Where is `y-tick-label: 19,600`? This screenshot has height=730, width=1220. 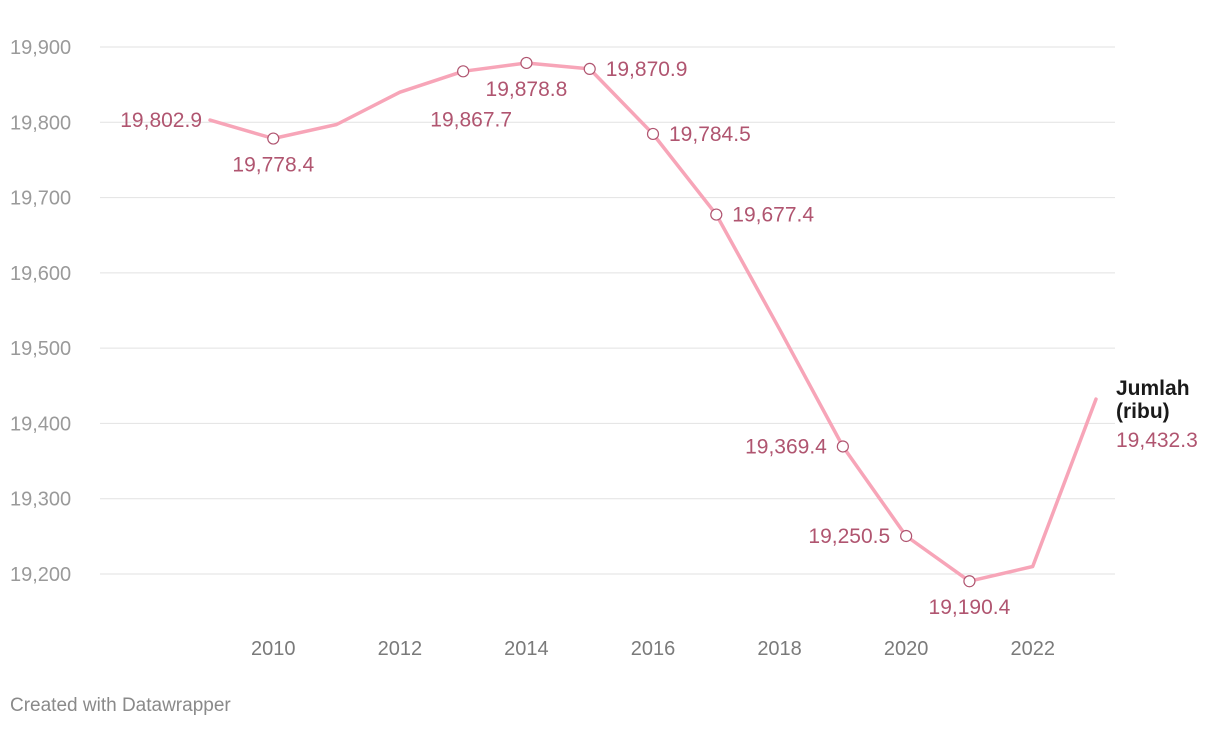
y-tick-label: 19,600 is located at coordinates (40, 274).